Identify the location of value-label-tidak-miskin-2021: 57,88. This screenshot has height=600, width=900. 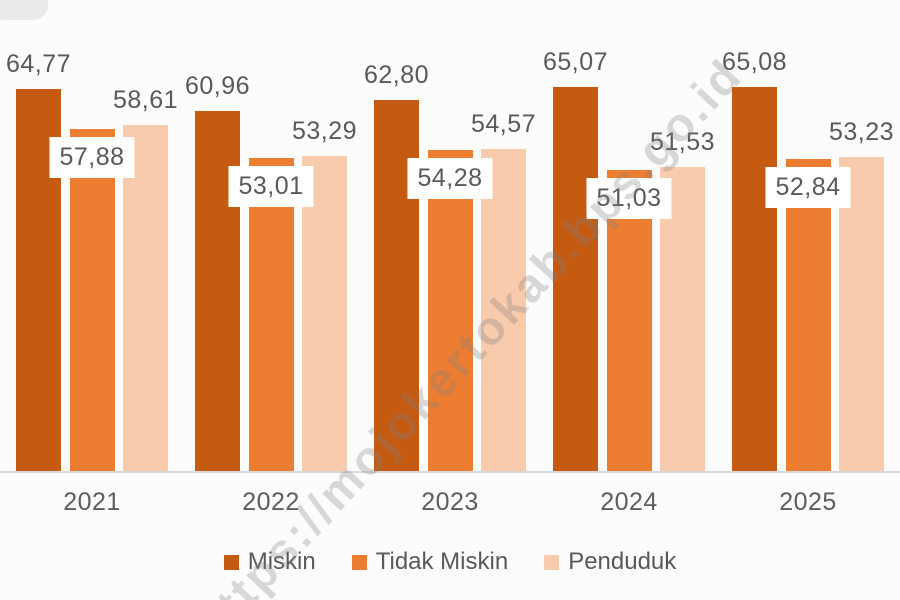
(92, 158).